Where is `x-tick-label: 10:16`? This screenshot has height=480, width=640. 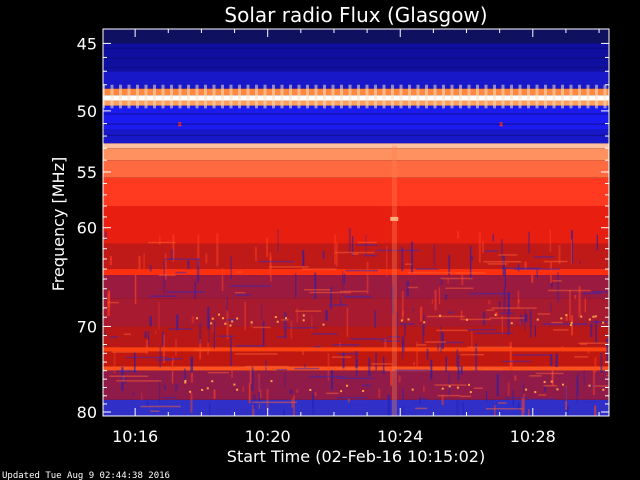 x-tick-label: 10:16 is located at coordinates (135, 436).